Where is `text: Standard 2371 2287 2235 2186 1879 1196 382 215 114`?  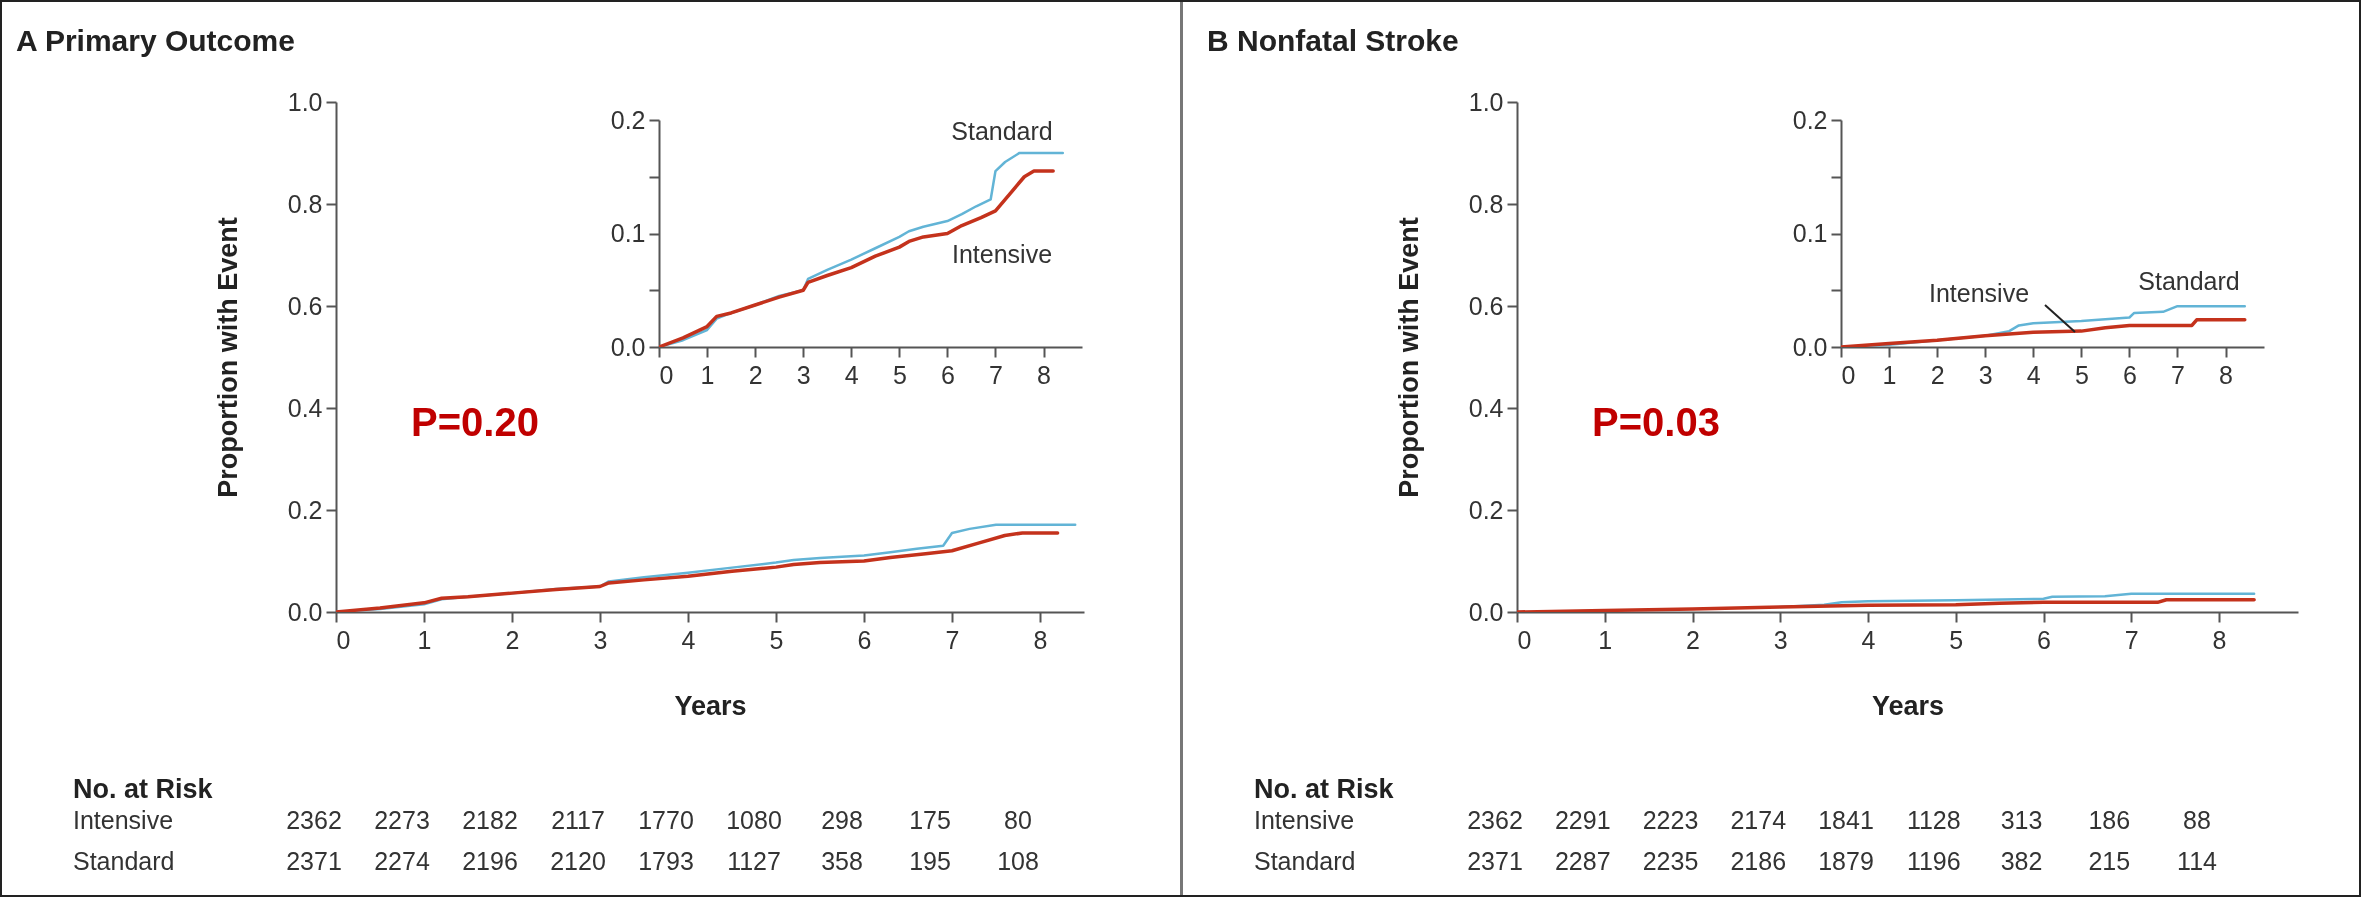
text: Standard 2371 2287 2235 2186 1879 1196 382 215 114 is located at coordinates (1735, 861).